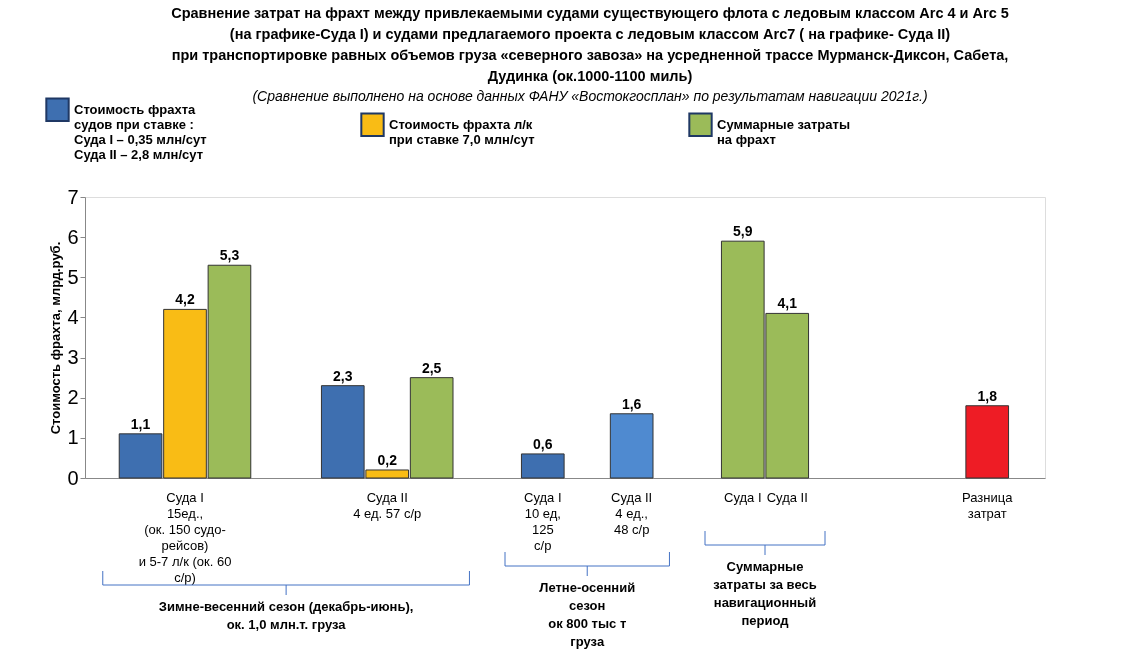 Image resolution: width=1130 pixels, height=659 pixels. Describe the element at coordinates (587, 614) in the screenshot. I see `text: Летне-осенний сезон ок 800 тыс т груза` at that location.